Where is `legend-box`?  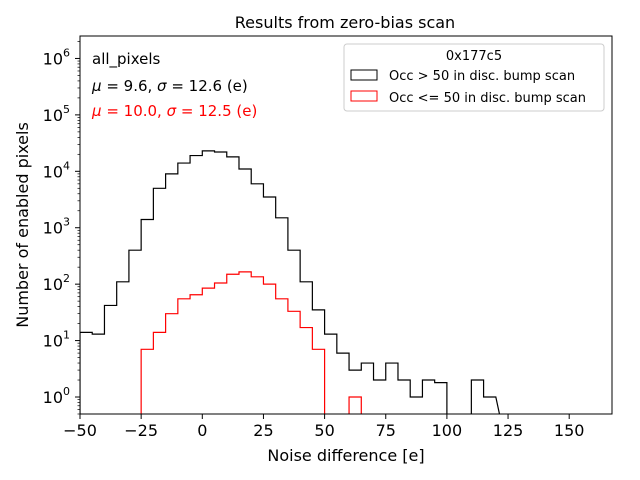
legend-box is located at coordinates (474, 77).